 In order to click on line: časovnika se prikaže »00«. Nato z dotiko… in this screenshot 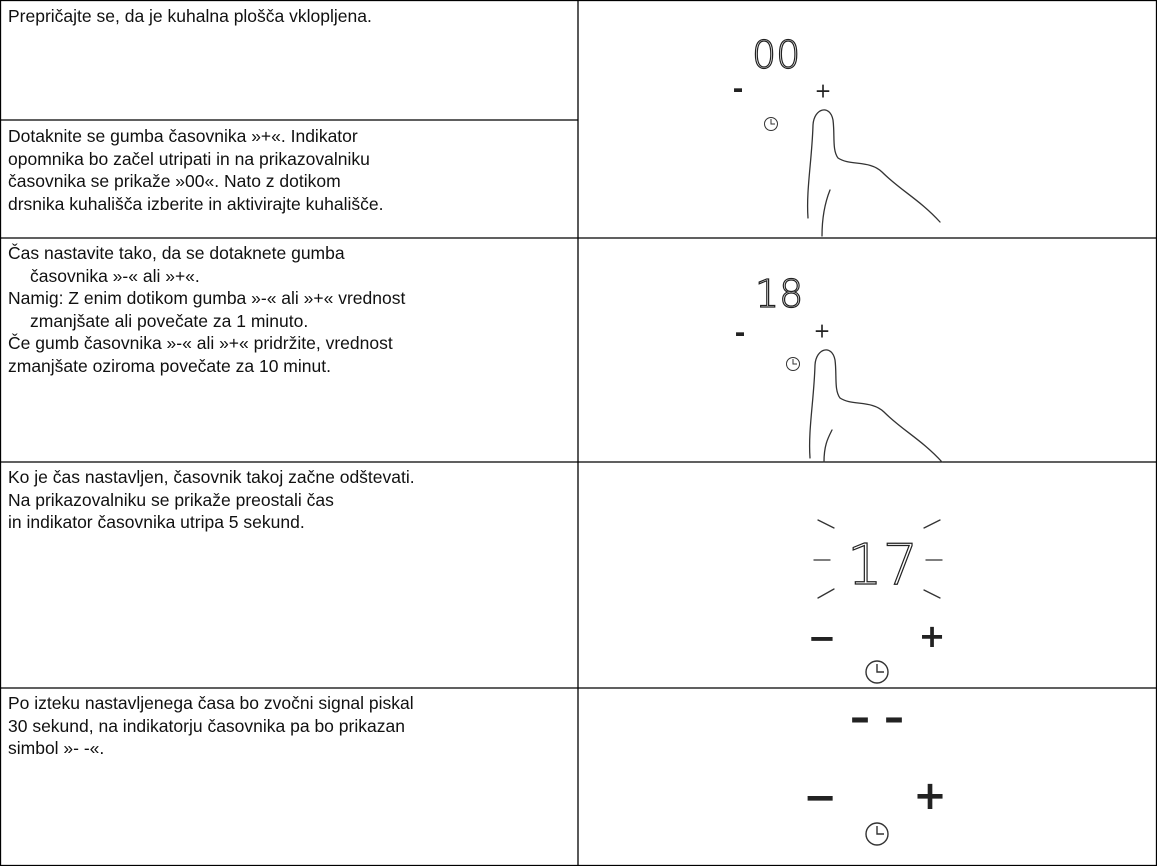, I will do `click(174, 181)`.